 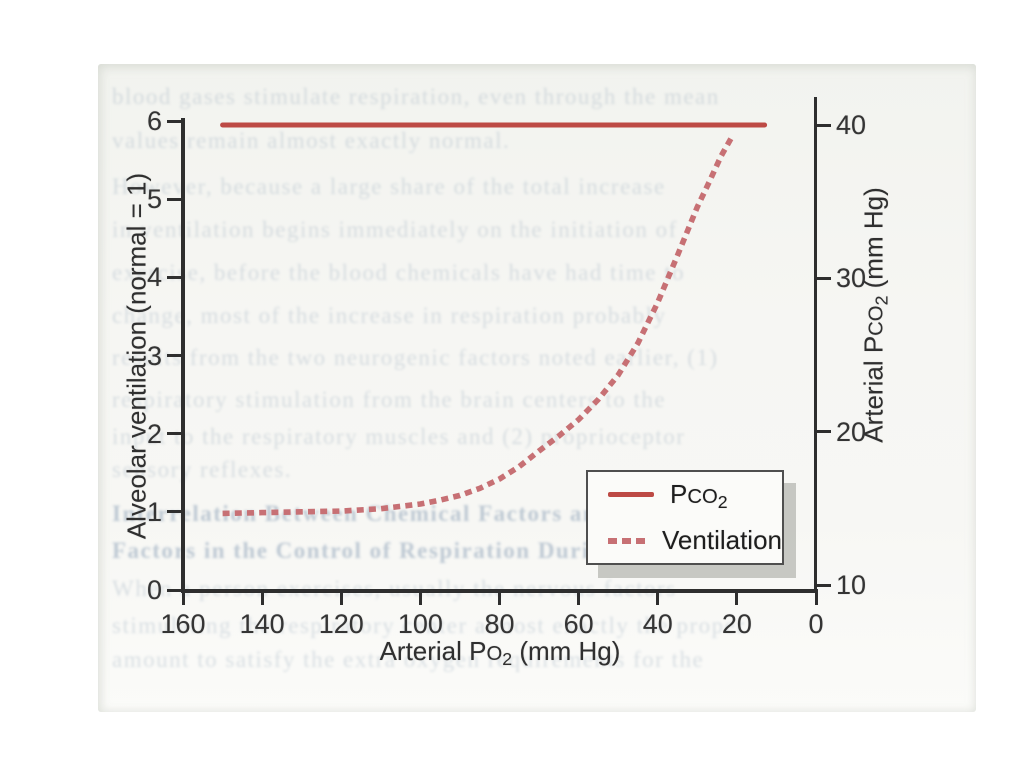 What do you see at coordinates (851, 278) in the screenshot?
I see `right-y-tick-label: 30` at bounding box center [851, 278].